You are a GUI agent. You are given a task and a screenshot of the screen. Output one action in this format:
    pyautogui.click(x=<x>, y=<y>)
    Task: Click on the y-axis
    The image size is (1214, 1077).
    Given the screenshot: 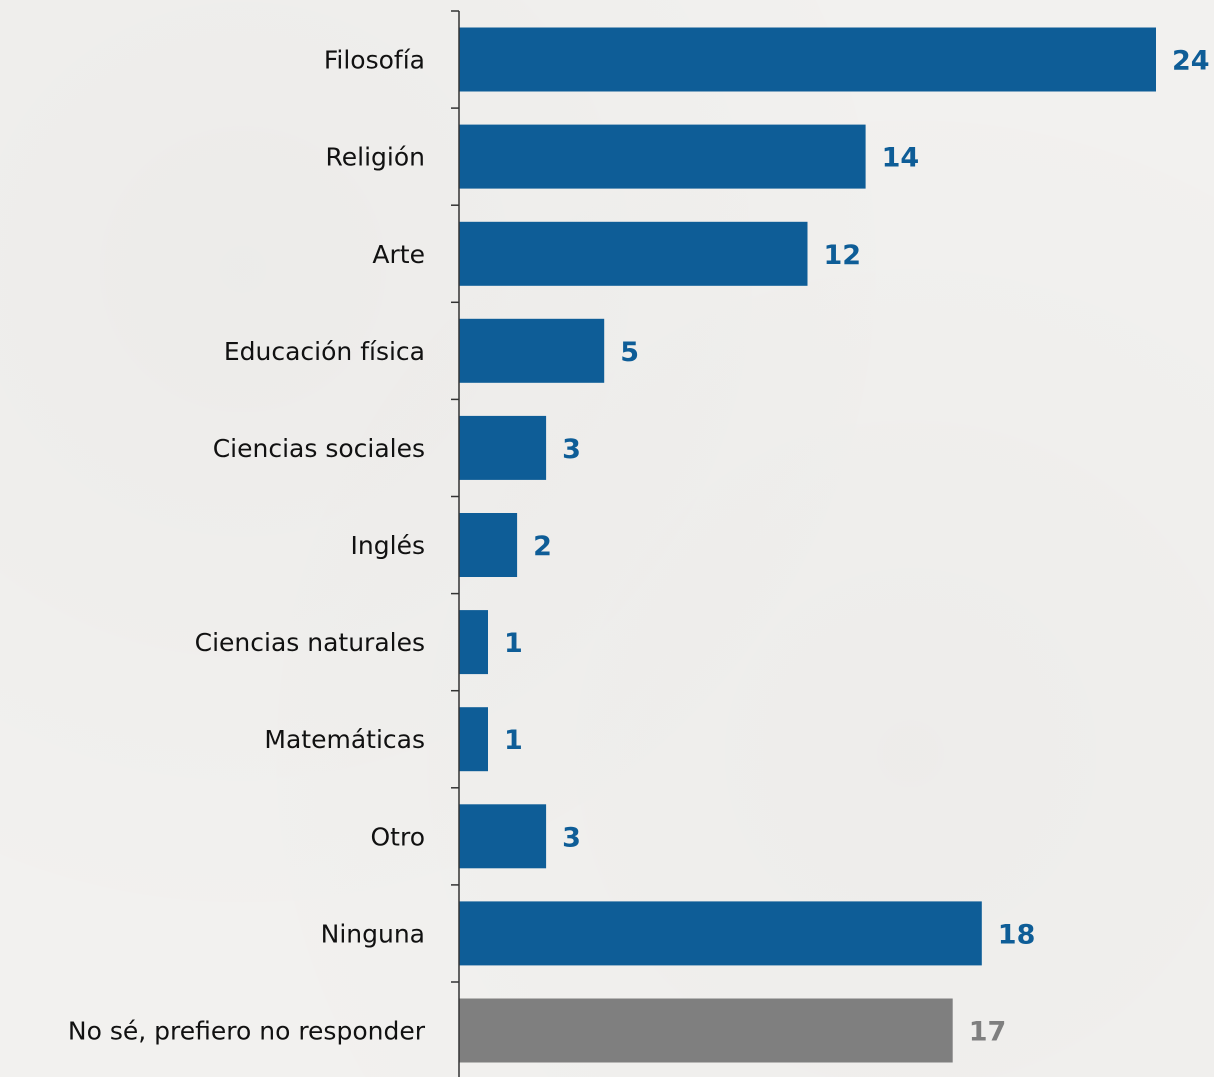 What is the action you would take?
    pyautogui.click(x=455, y=543)
    